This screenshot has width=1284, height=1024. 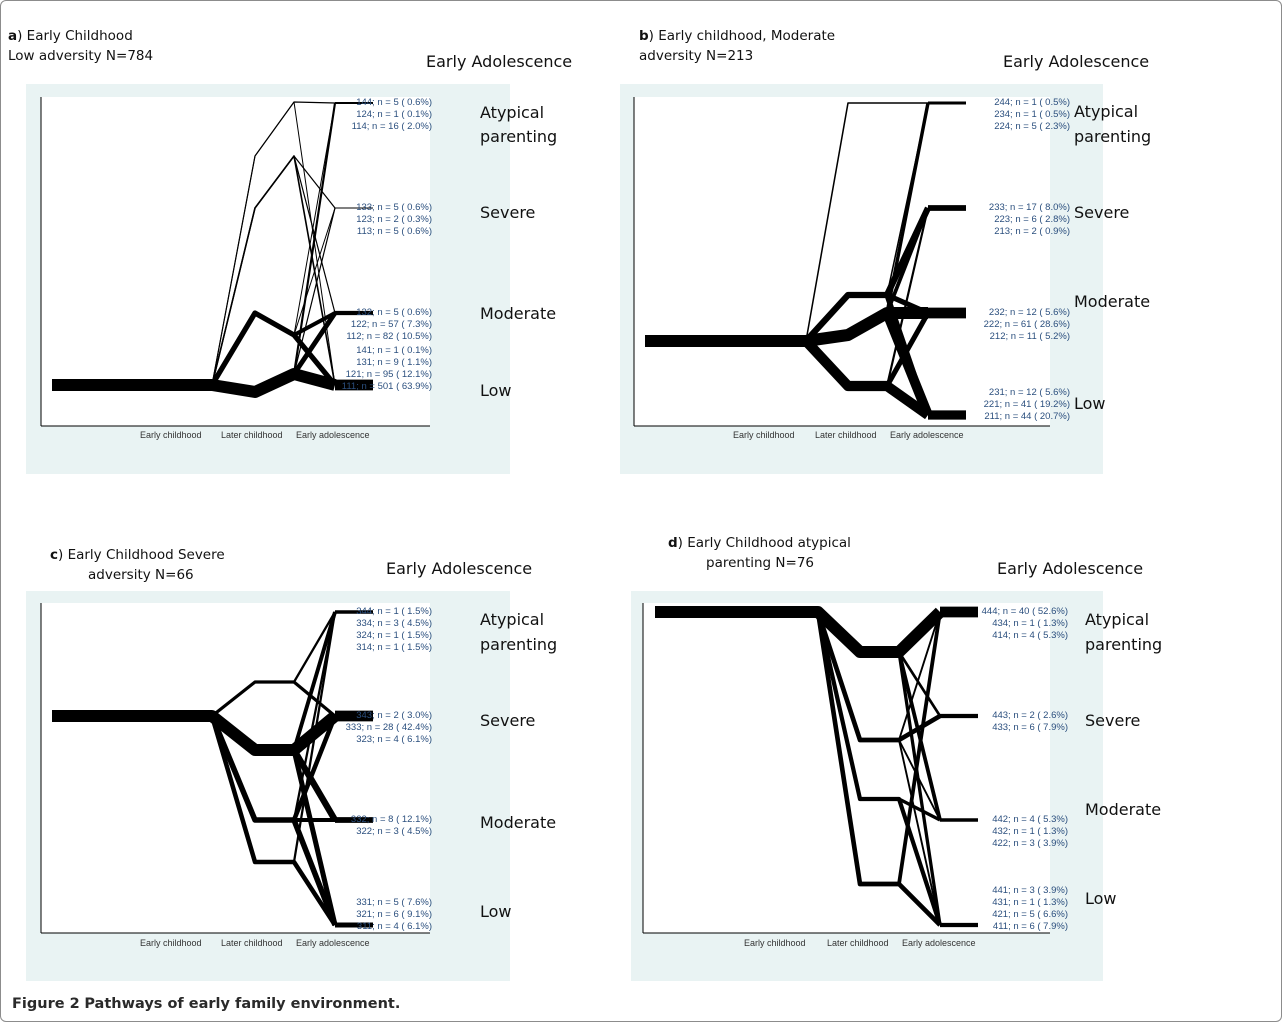 What do you see at coordinates (1032, 114) in the screenshot?
I see `data-label-234: 234; n = 1 ( 0.5%)` at bounding box center [1032, 114].